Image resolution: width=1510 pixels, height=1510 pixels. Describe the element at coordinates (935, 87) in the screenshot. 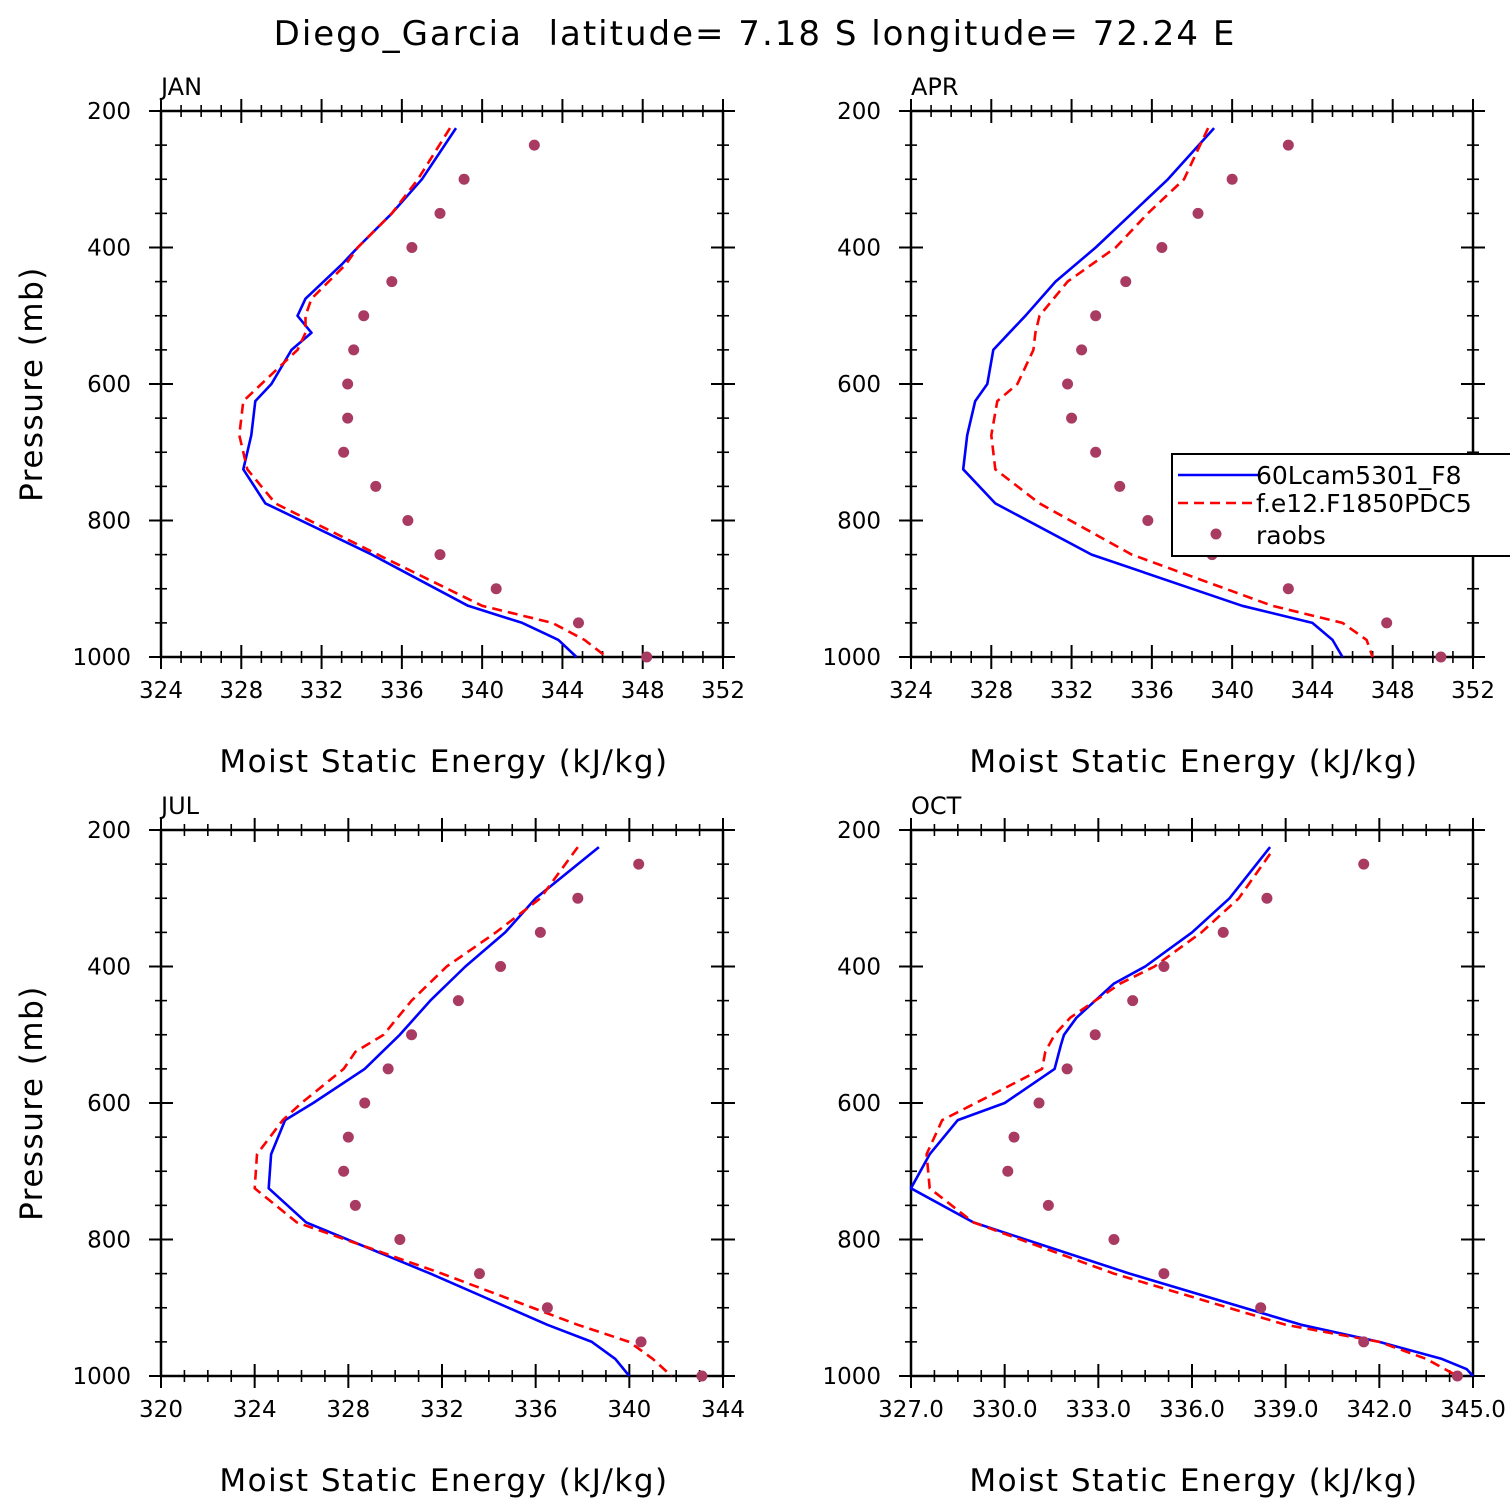

I see `panel-title: APR` at that location.